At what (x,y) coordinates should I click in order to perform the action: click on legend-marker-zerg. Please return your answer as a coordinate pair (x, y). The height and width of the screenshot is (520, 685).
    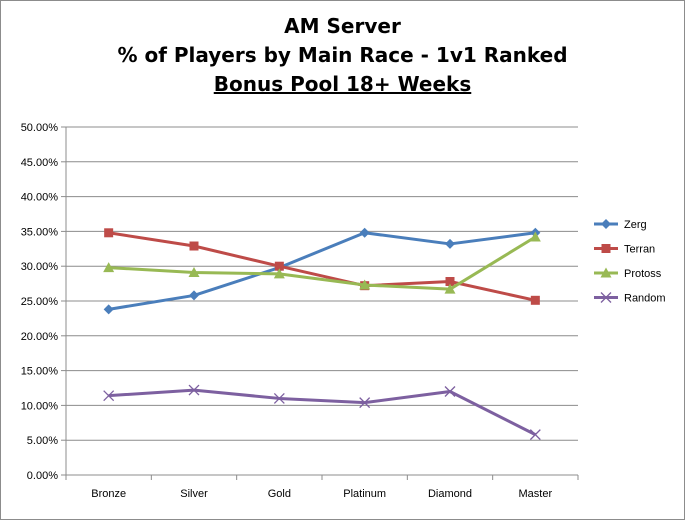
    Looking at the image, I should click on (606, 224).